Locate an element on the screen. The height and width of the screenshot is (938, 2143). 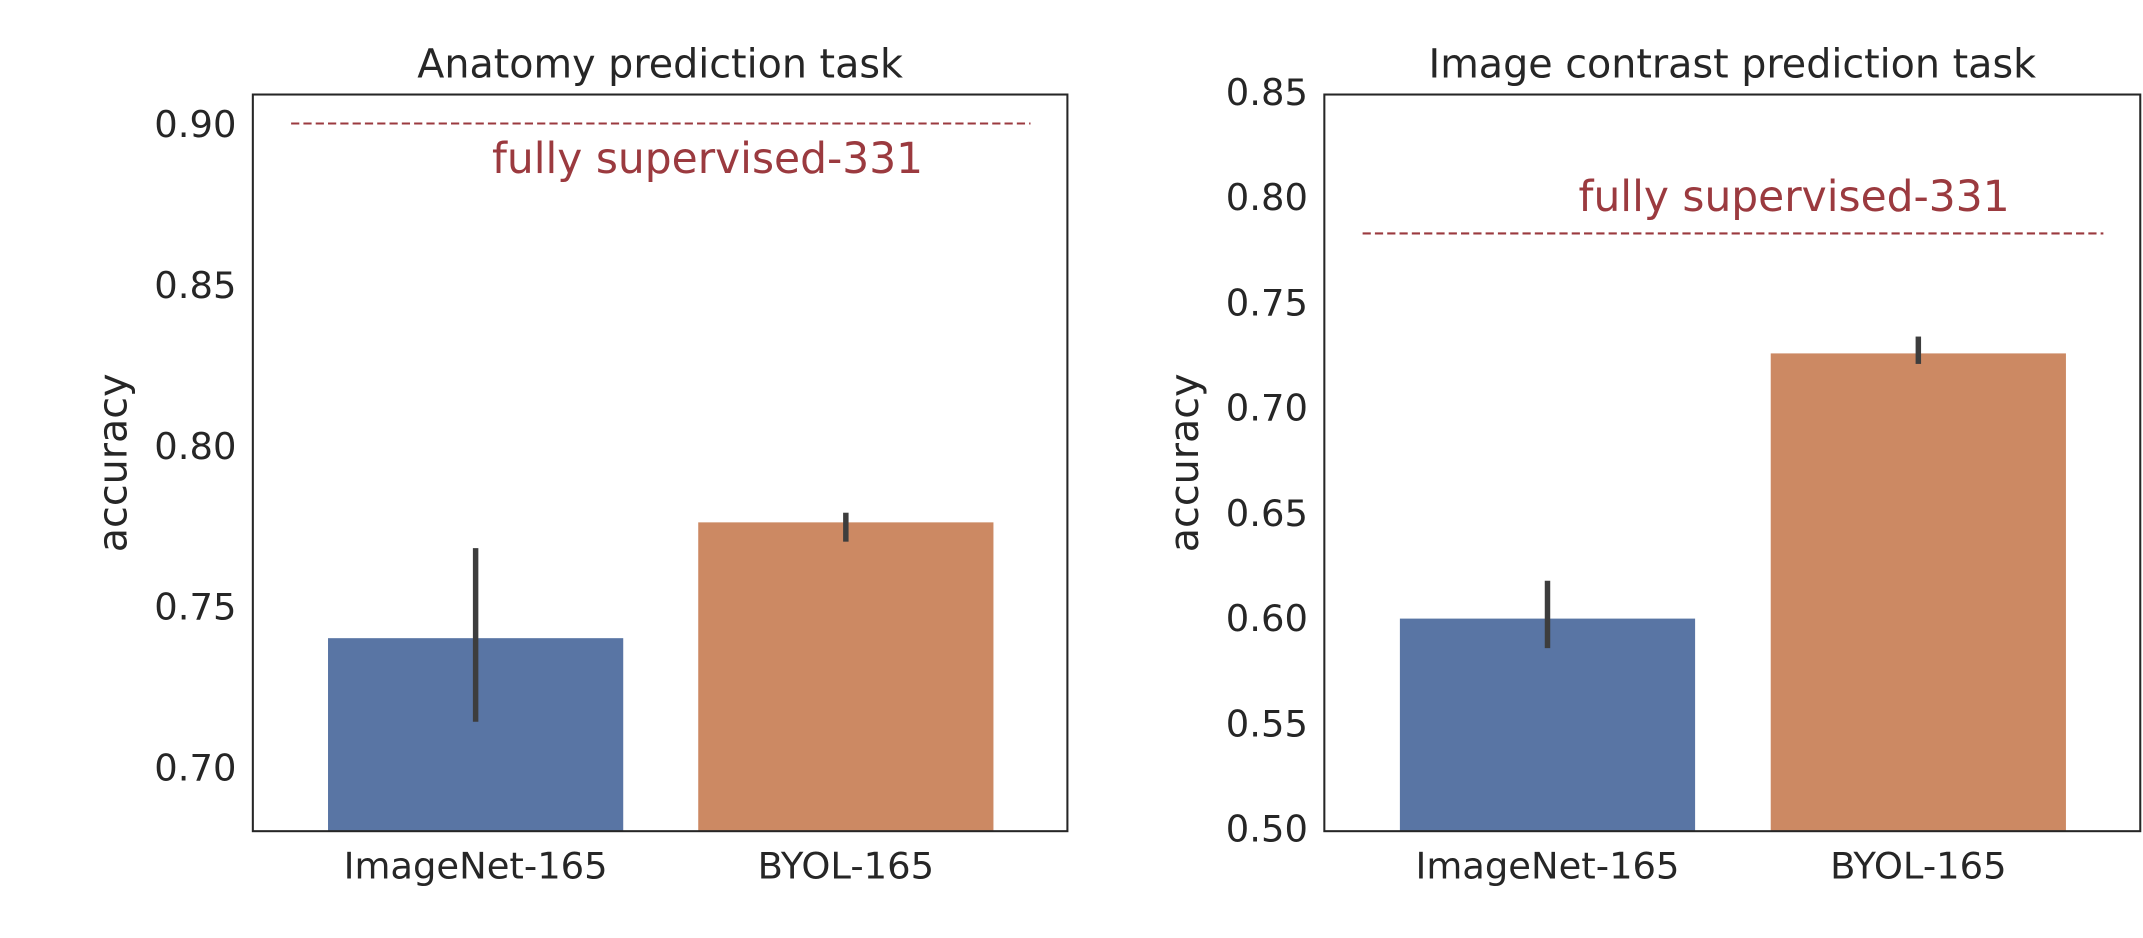
y-tick-label: 0.90 is located at coordinates (195, 124).